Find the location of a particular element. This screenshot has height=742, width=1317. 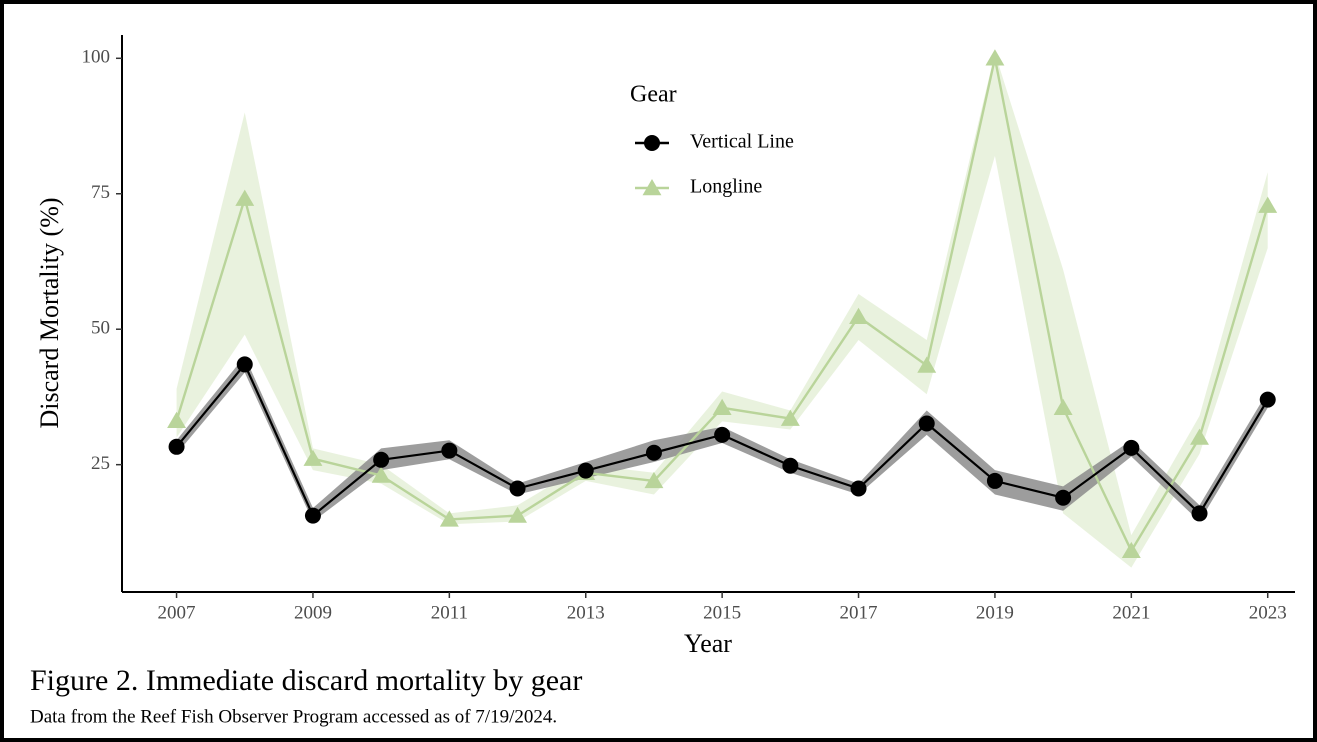

legend-title: Gear is located at coordinates (653, 95).